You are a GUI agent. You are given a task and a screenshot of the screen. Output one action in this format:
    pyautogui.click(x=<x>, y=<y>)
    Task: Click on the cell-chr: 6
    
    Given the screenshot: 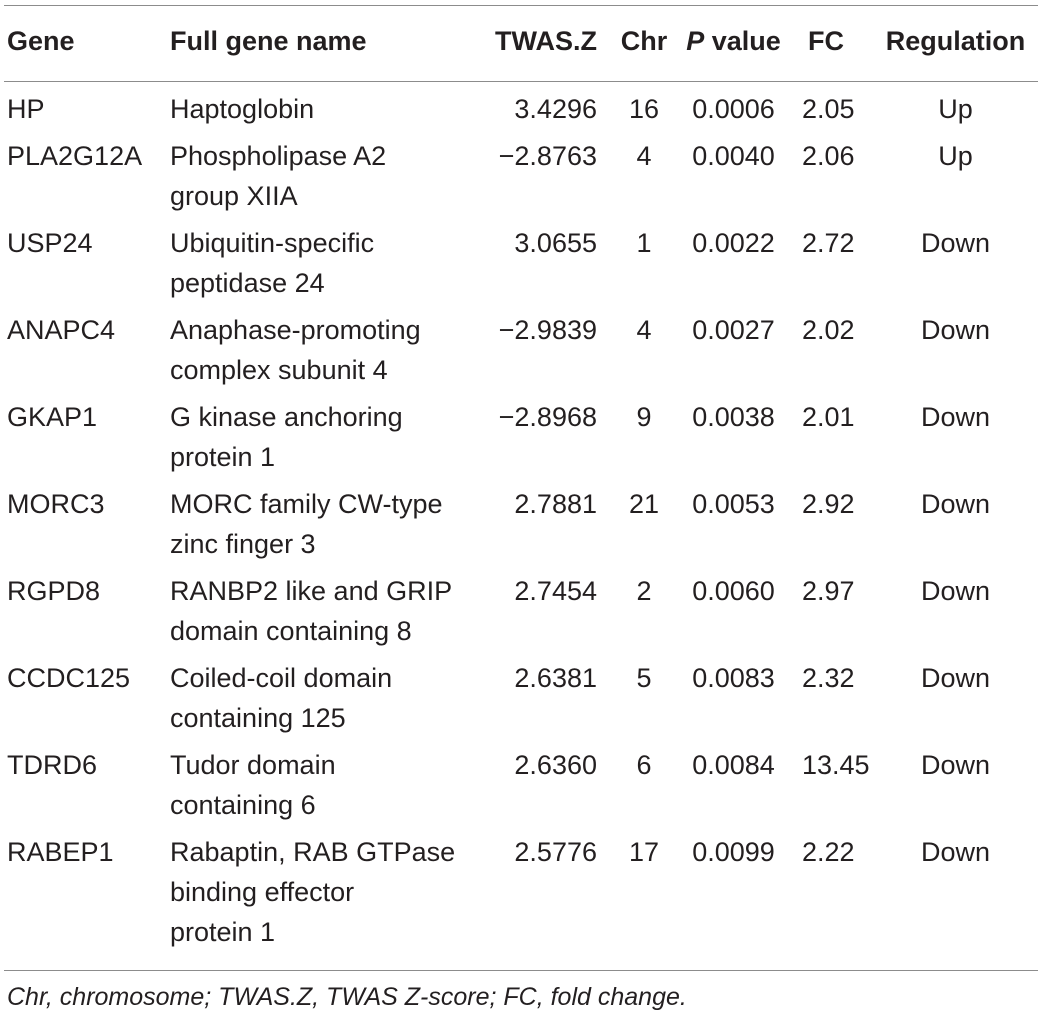 What is the action you would take?
    pyautogui.click(x=644, y=765)
    